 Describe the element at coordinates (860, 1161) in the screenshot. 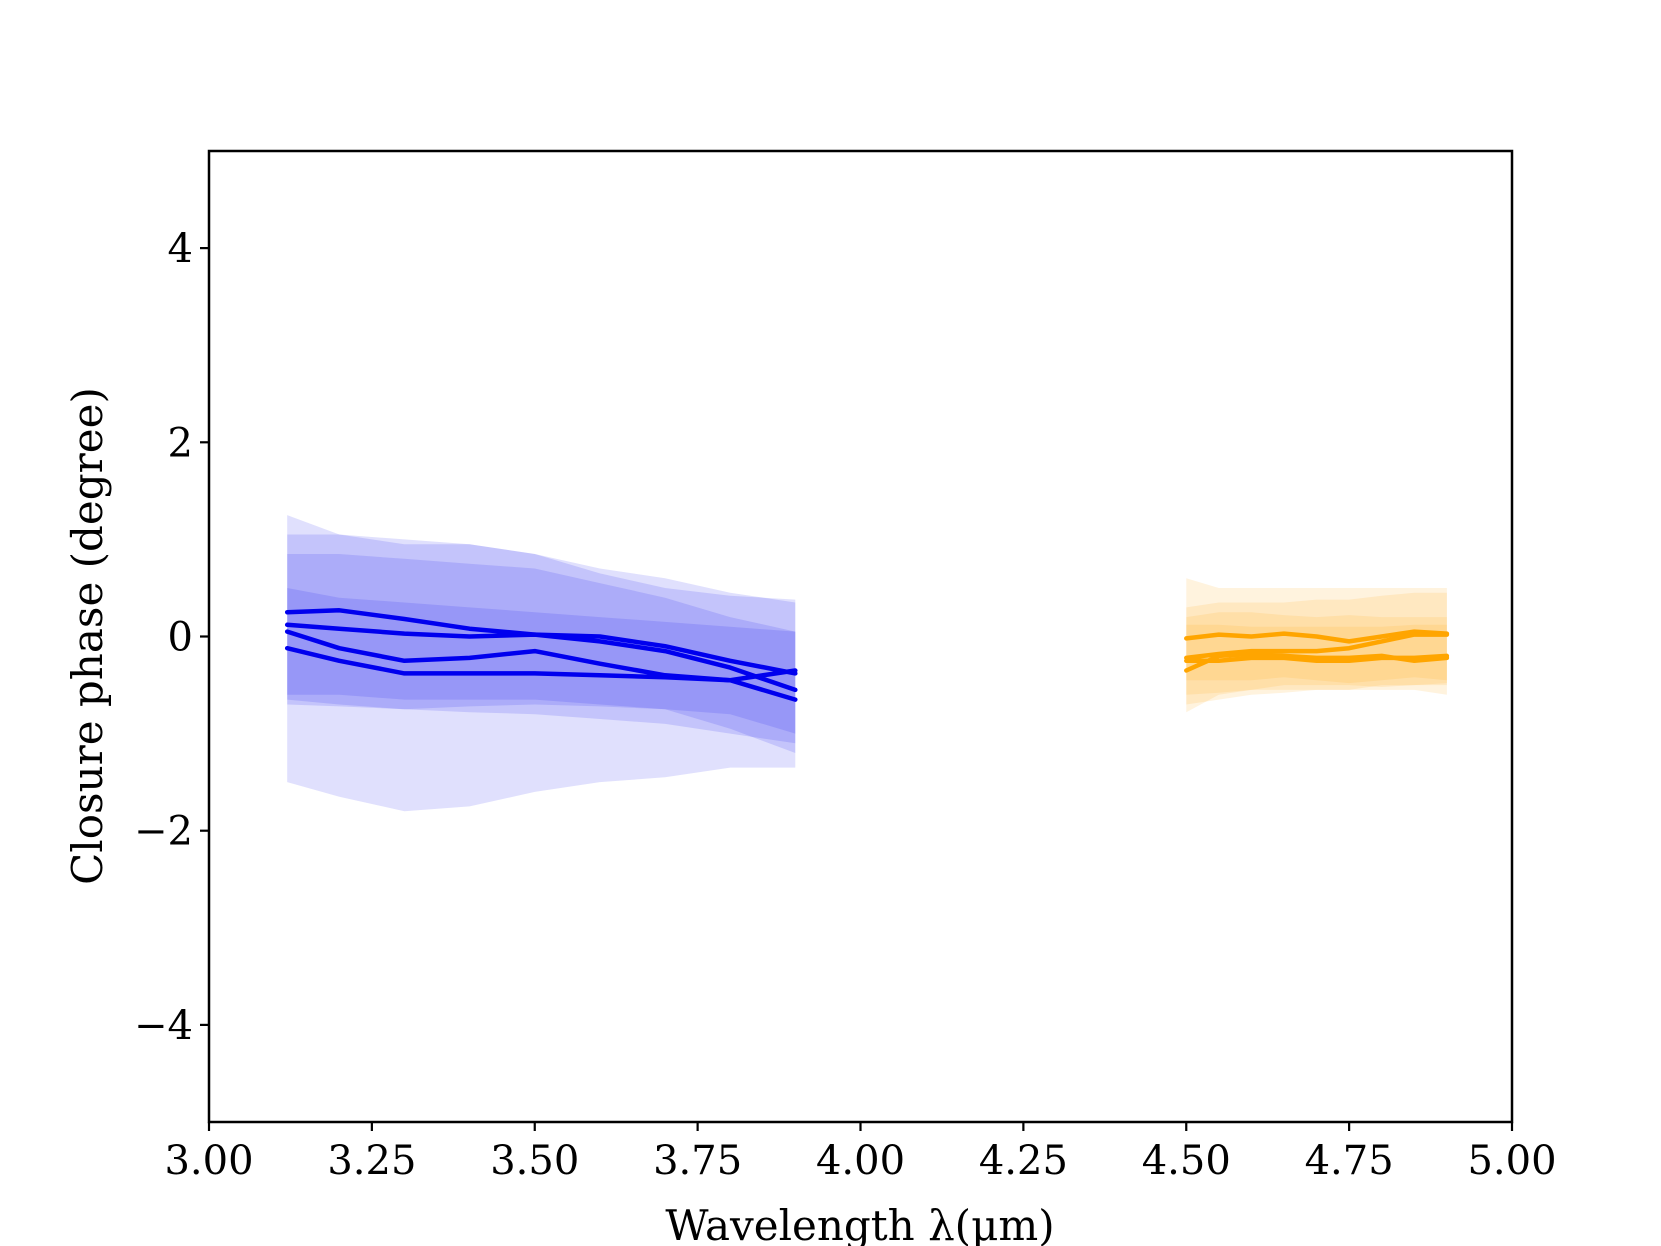

I see `x-tick-label: 4.00` at that location.